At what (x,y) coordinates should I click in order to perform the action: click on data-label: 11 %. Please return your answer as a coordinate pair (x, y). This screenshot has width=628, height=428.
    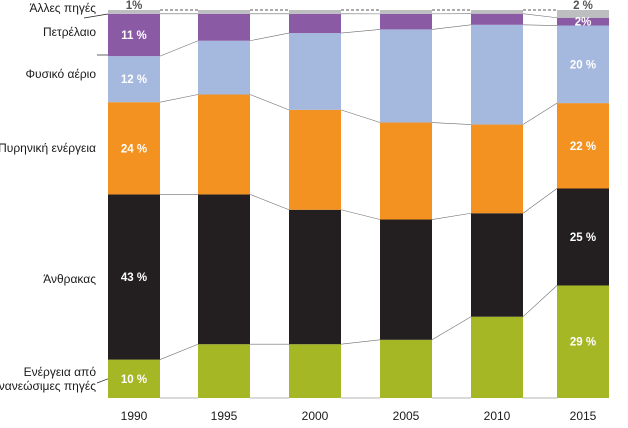
    Looking at the image, I should click on (134, 36).